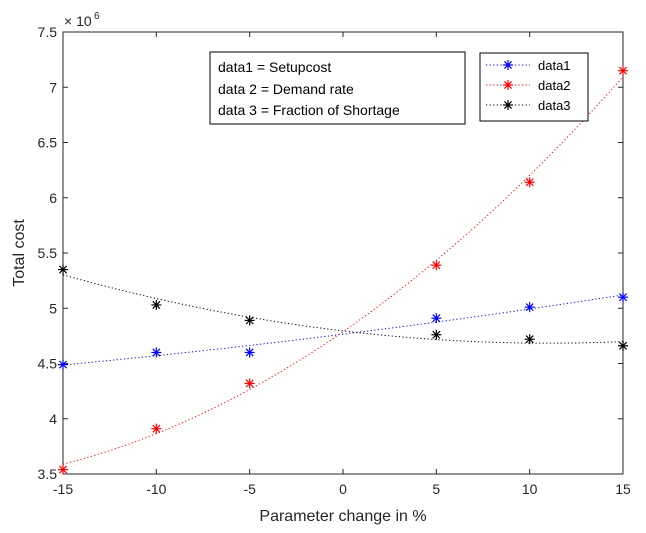 This screenshot has height=533, width=646. I want to click on legend-frame, so click(534, 87).